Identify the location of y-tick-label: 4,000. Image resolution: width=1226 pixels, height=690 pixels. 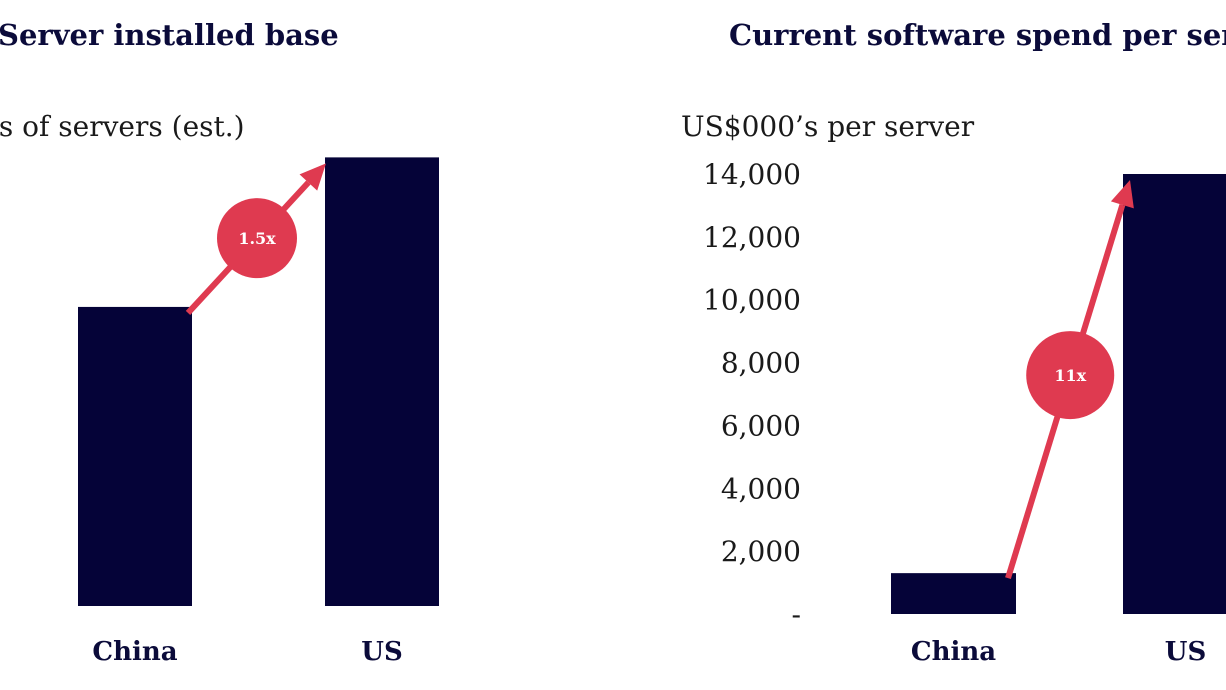
(761, 488).